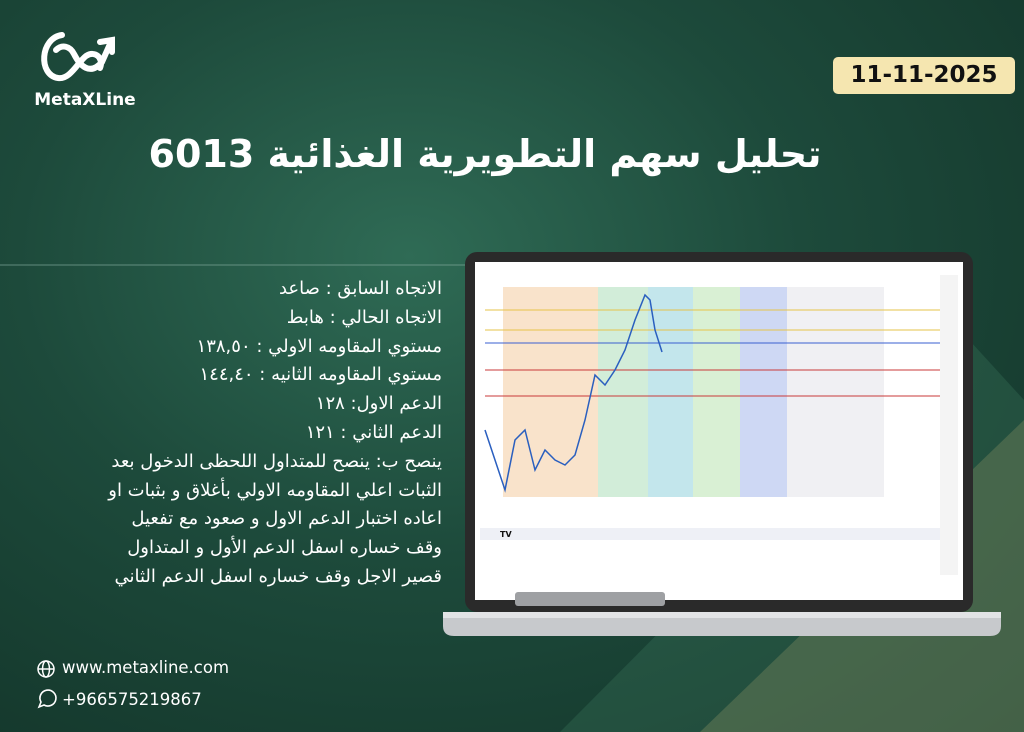 The height and width of the screenshot is (732, 1024). Describe the element at coordinates (378, 404) in the screenshot. I see `analysis-line: الدعم الاول: ١٢٨` at that location.